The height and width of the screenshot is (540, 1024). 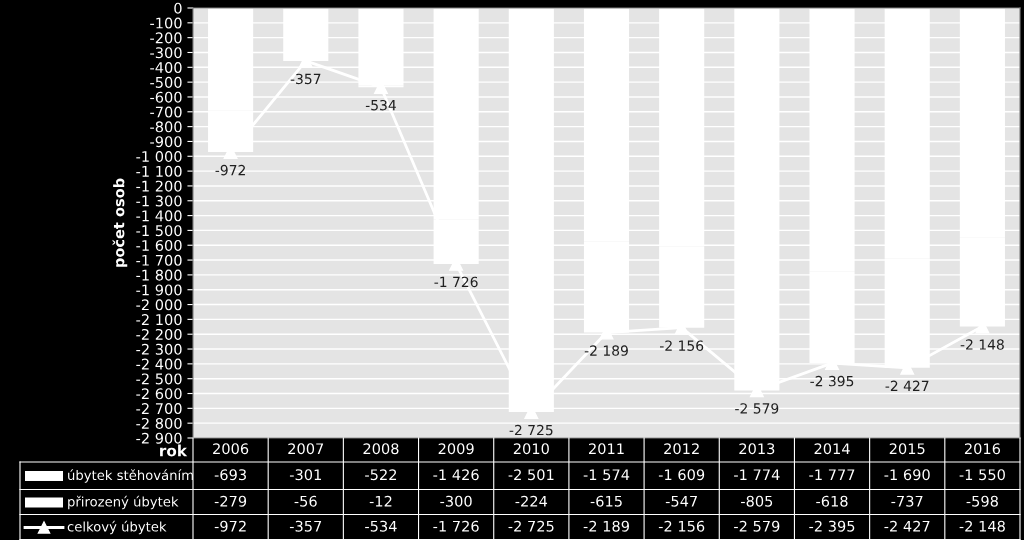 What do you see at coordinates (907, 449) in the screenshot?
I see `x-tick-label: 2015` at bounding box center [907, 449].